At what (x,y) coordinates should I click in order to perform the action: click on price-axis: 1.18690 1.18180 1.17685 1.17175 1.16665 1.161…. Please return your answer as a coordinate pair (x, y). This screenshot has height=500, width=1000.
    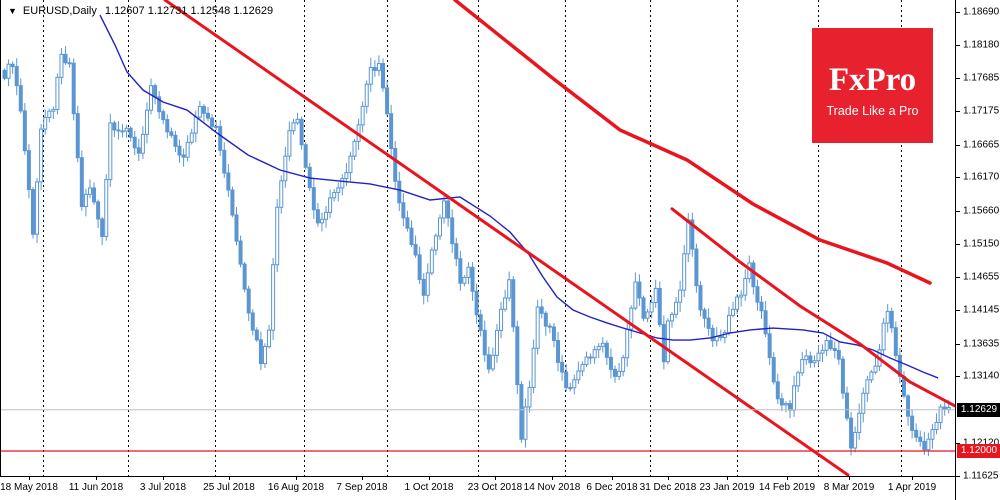
    Looking at the image, I should click on (977, 250).